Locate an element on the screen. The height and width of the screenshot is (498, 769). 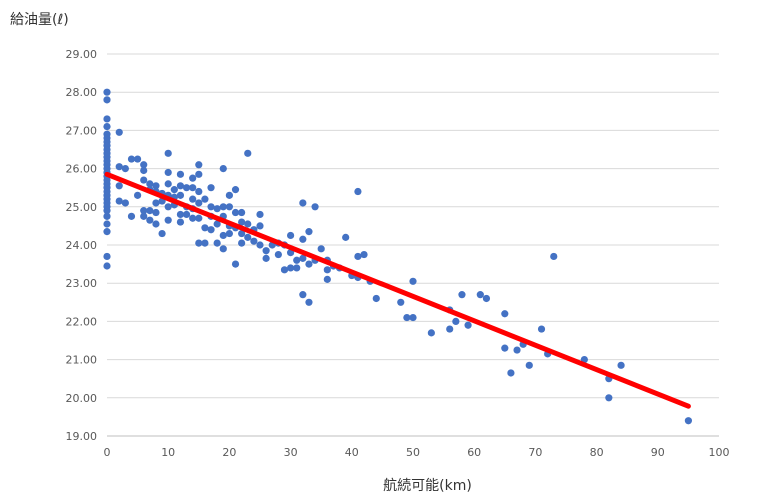
y-tick-label: 29.00 is located at coordinates (82, 54).